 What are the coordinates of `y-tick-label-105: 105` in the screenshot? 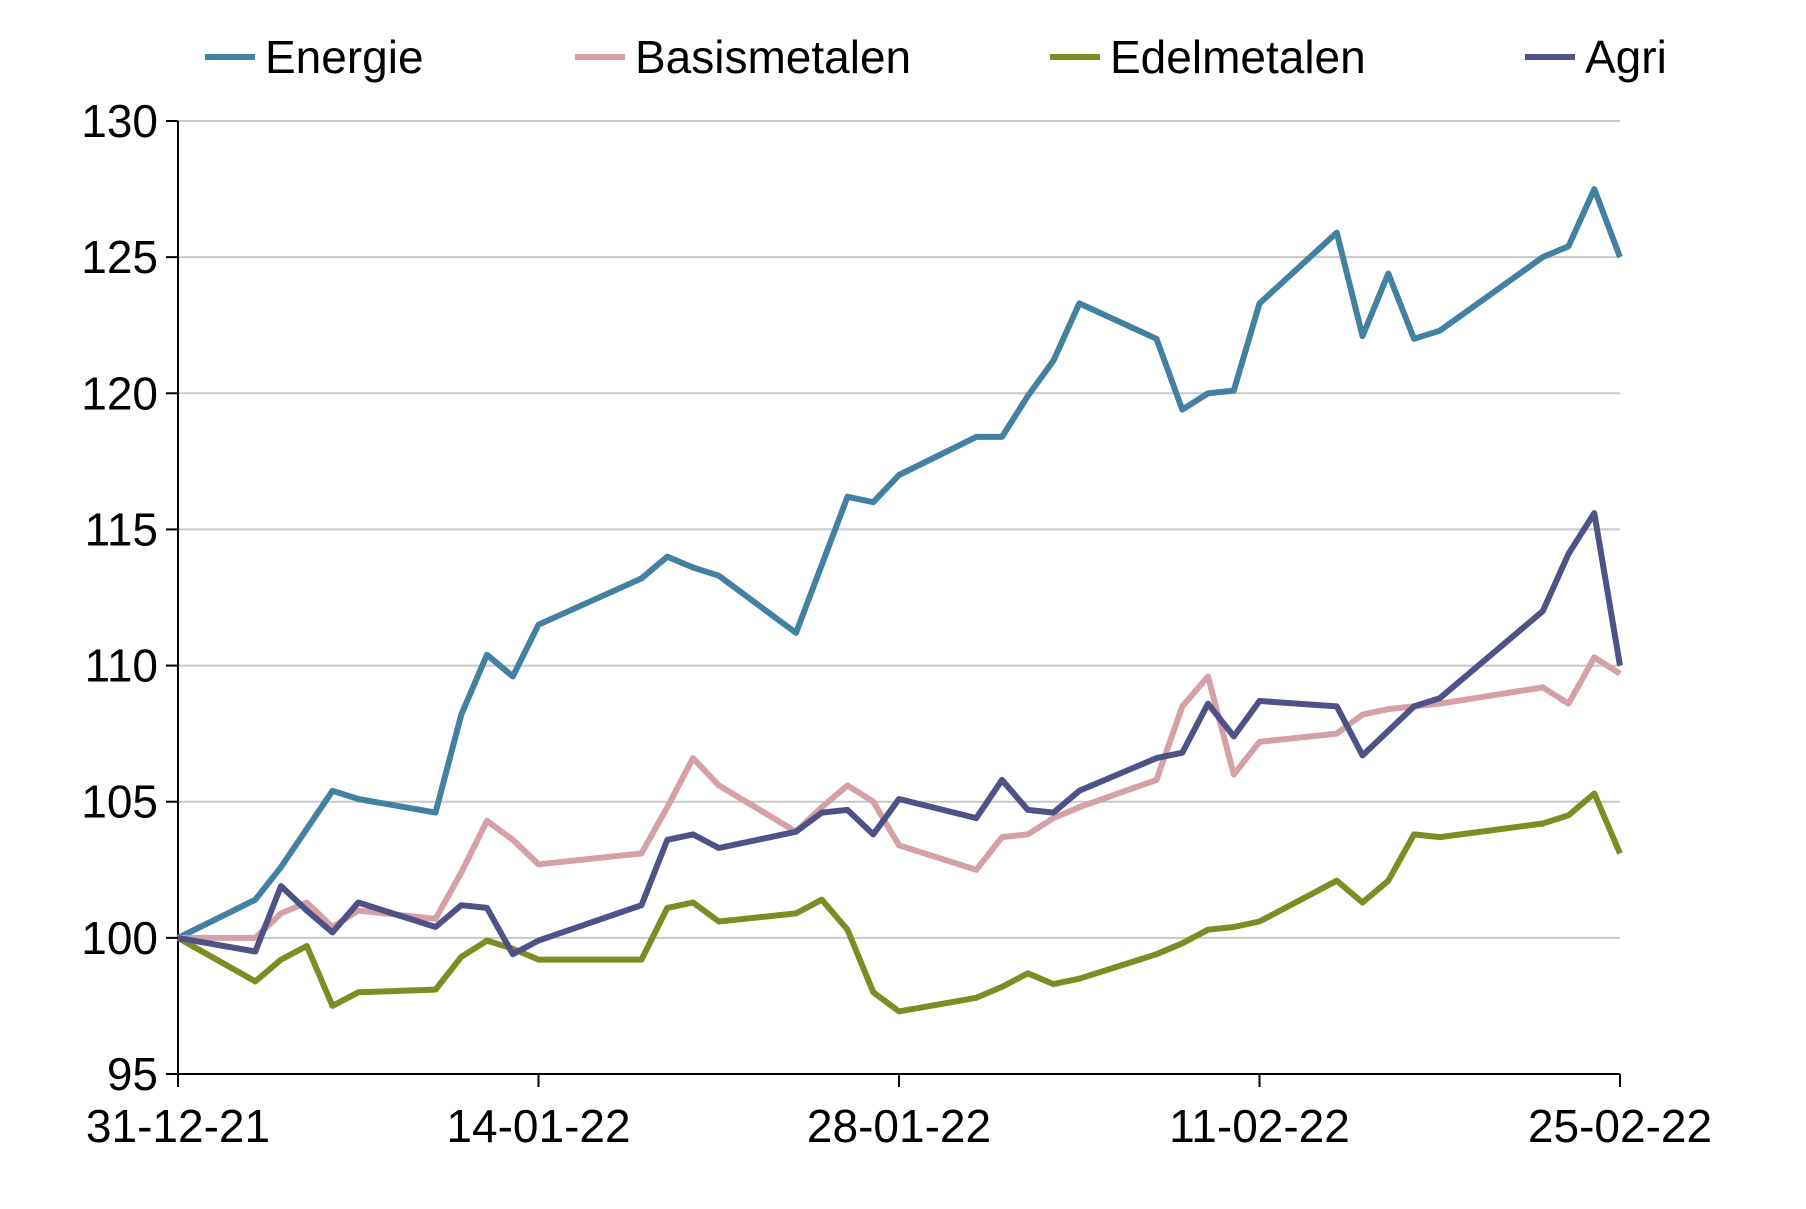 It's located at (119, 802).